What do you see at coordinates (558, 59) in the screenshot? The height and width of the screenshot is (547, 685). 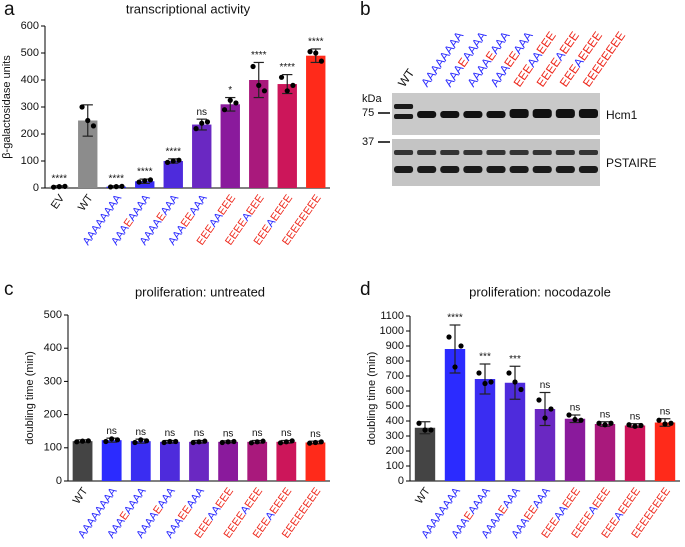 I see `lane-label: EEEEAEEE` at bounding box center [558, 59].